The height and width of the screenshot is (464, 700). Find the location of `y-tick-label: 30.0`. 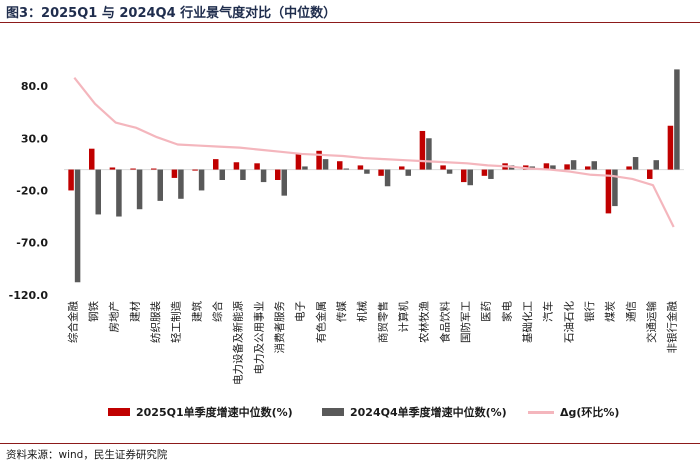

y-tick-label: 30.0 is located at coordinates (34, 138).